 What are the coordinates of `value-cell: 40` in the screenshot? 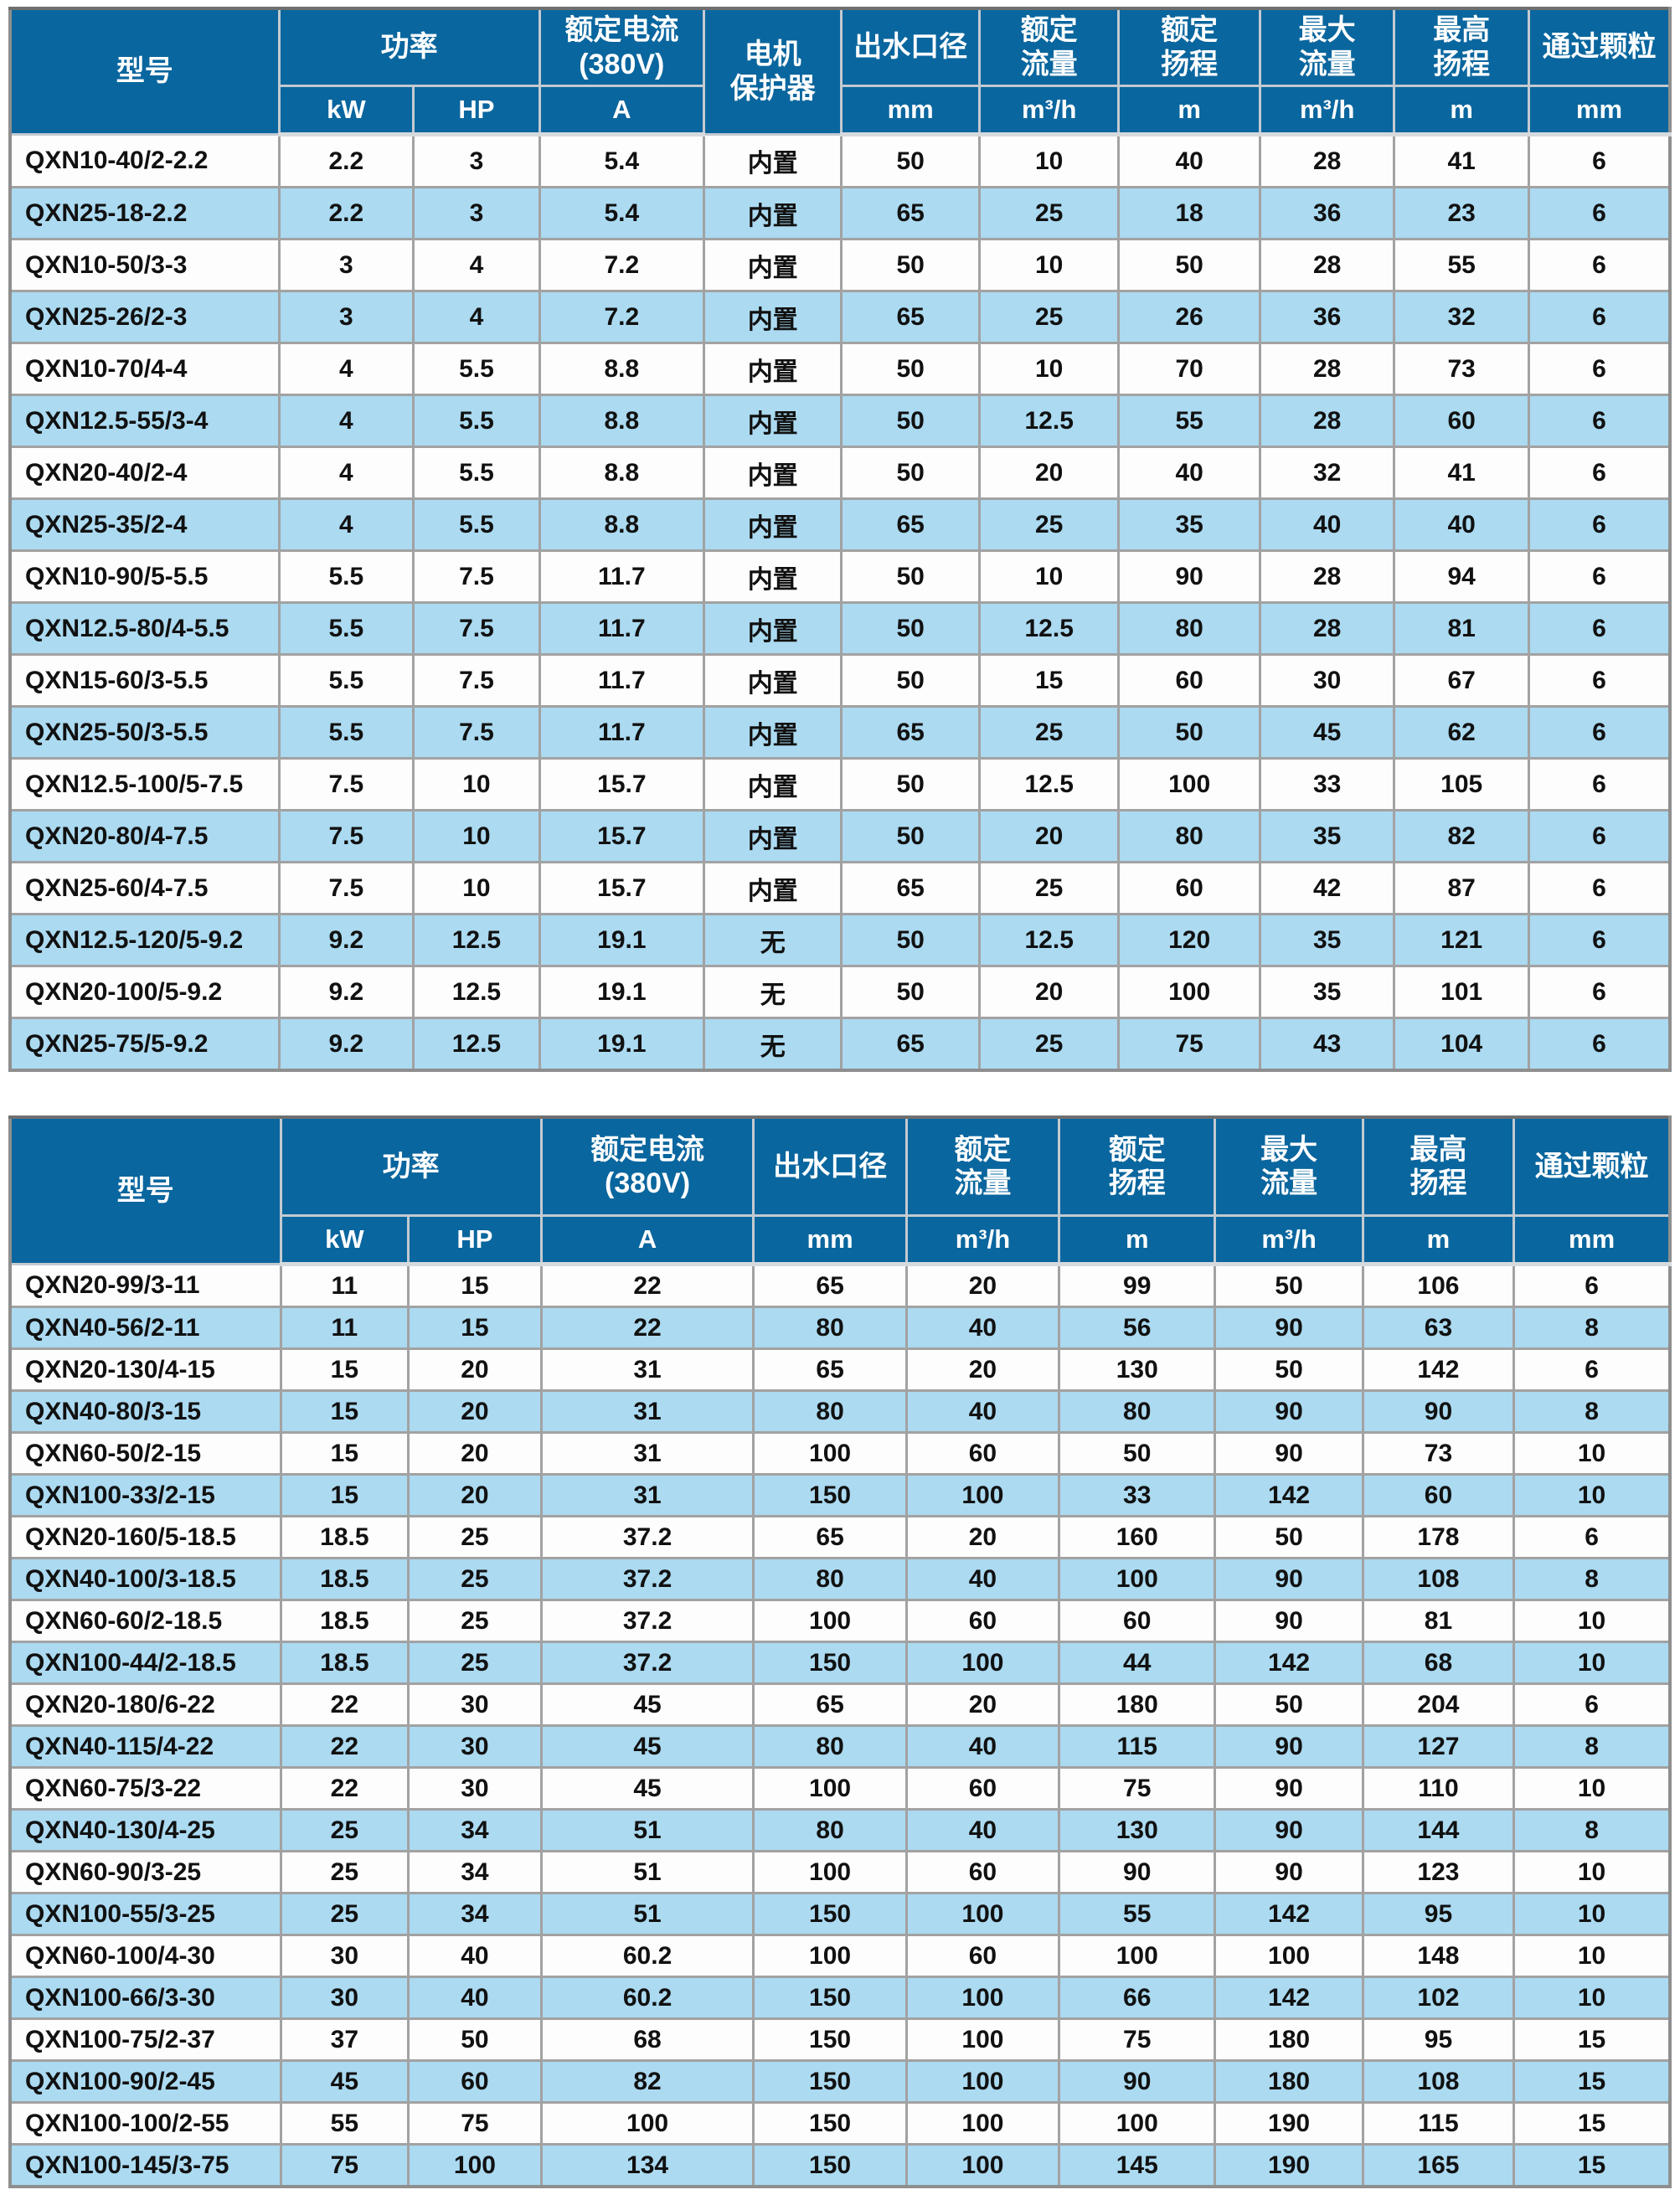 It's located at (475, 1956).